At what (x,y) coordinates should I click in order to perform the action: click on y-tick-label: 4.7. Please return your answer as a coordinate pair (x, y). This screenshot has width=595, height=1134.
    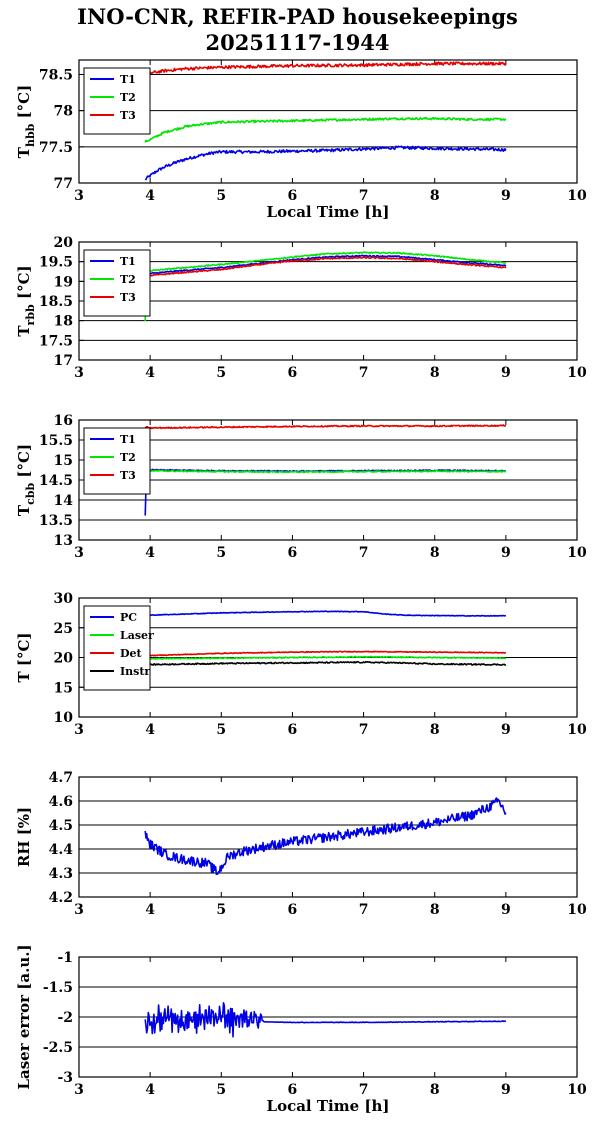
    Looking at the image, I should click on (61, 778).